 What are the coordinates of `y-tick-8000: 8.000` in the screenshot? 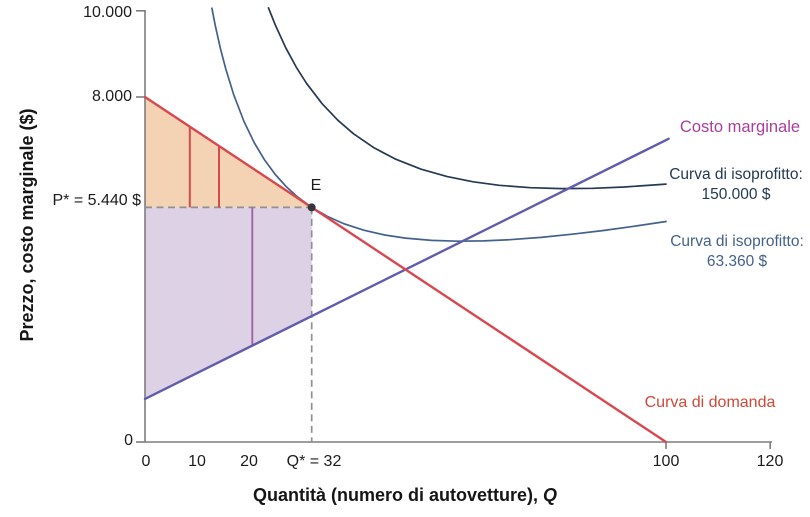 It's located at (111, 96).